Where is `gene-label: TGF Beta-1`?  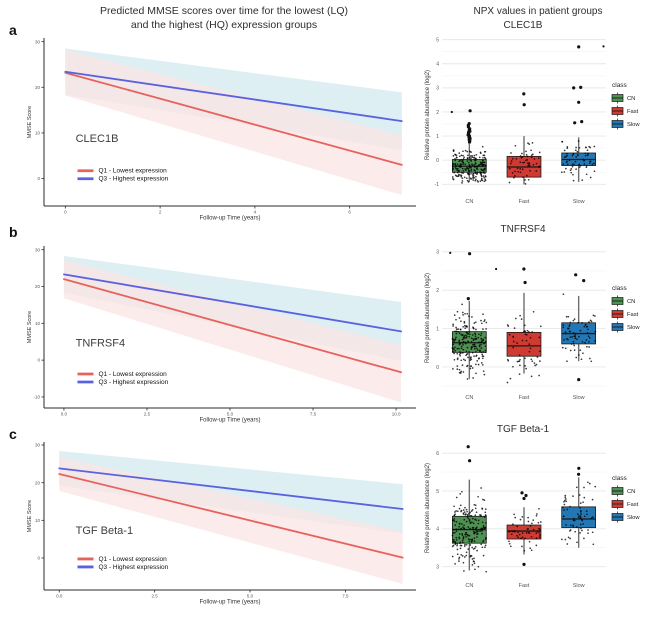
gene-label: TGF Beta-1 is located at coordinates (104, 531).